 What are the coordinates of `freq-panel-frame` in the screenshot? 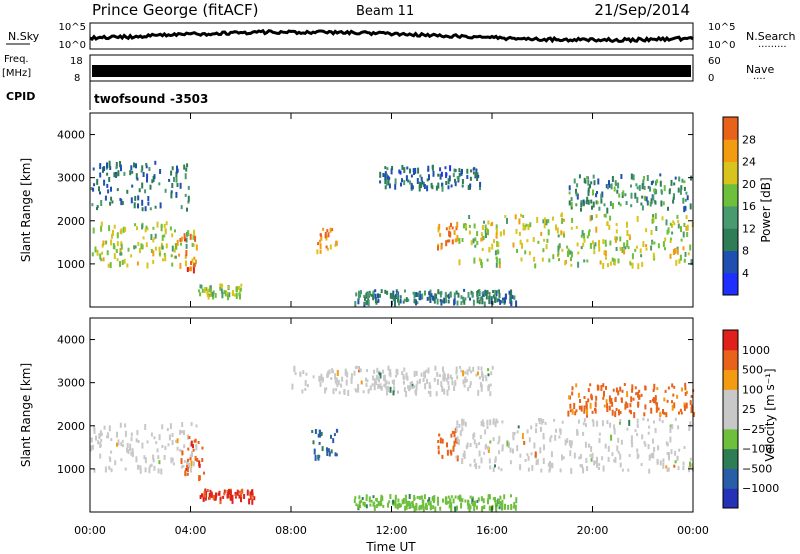 It's located at (391, 68).